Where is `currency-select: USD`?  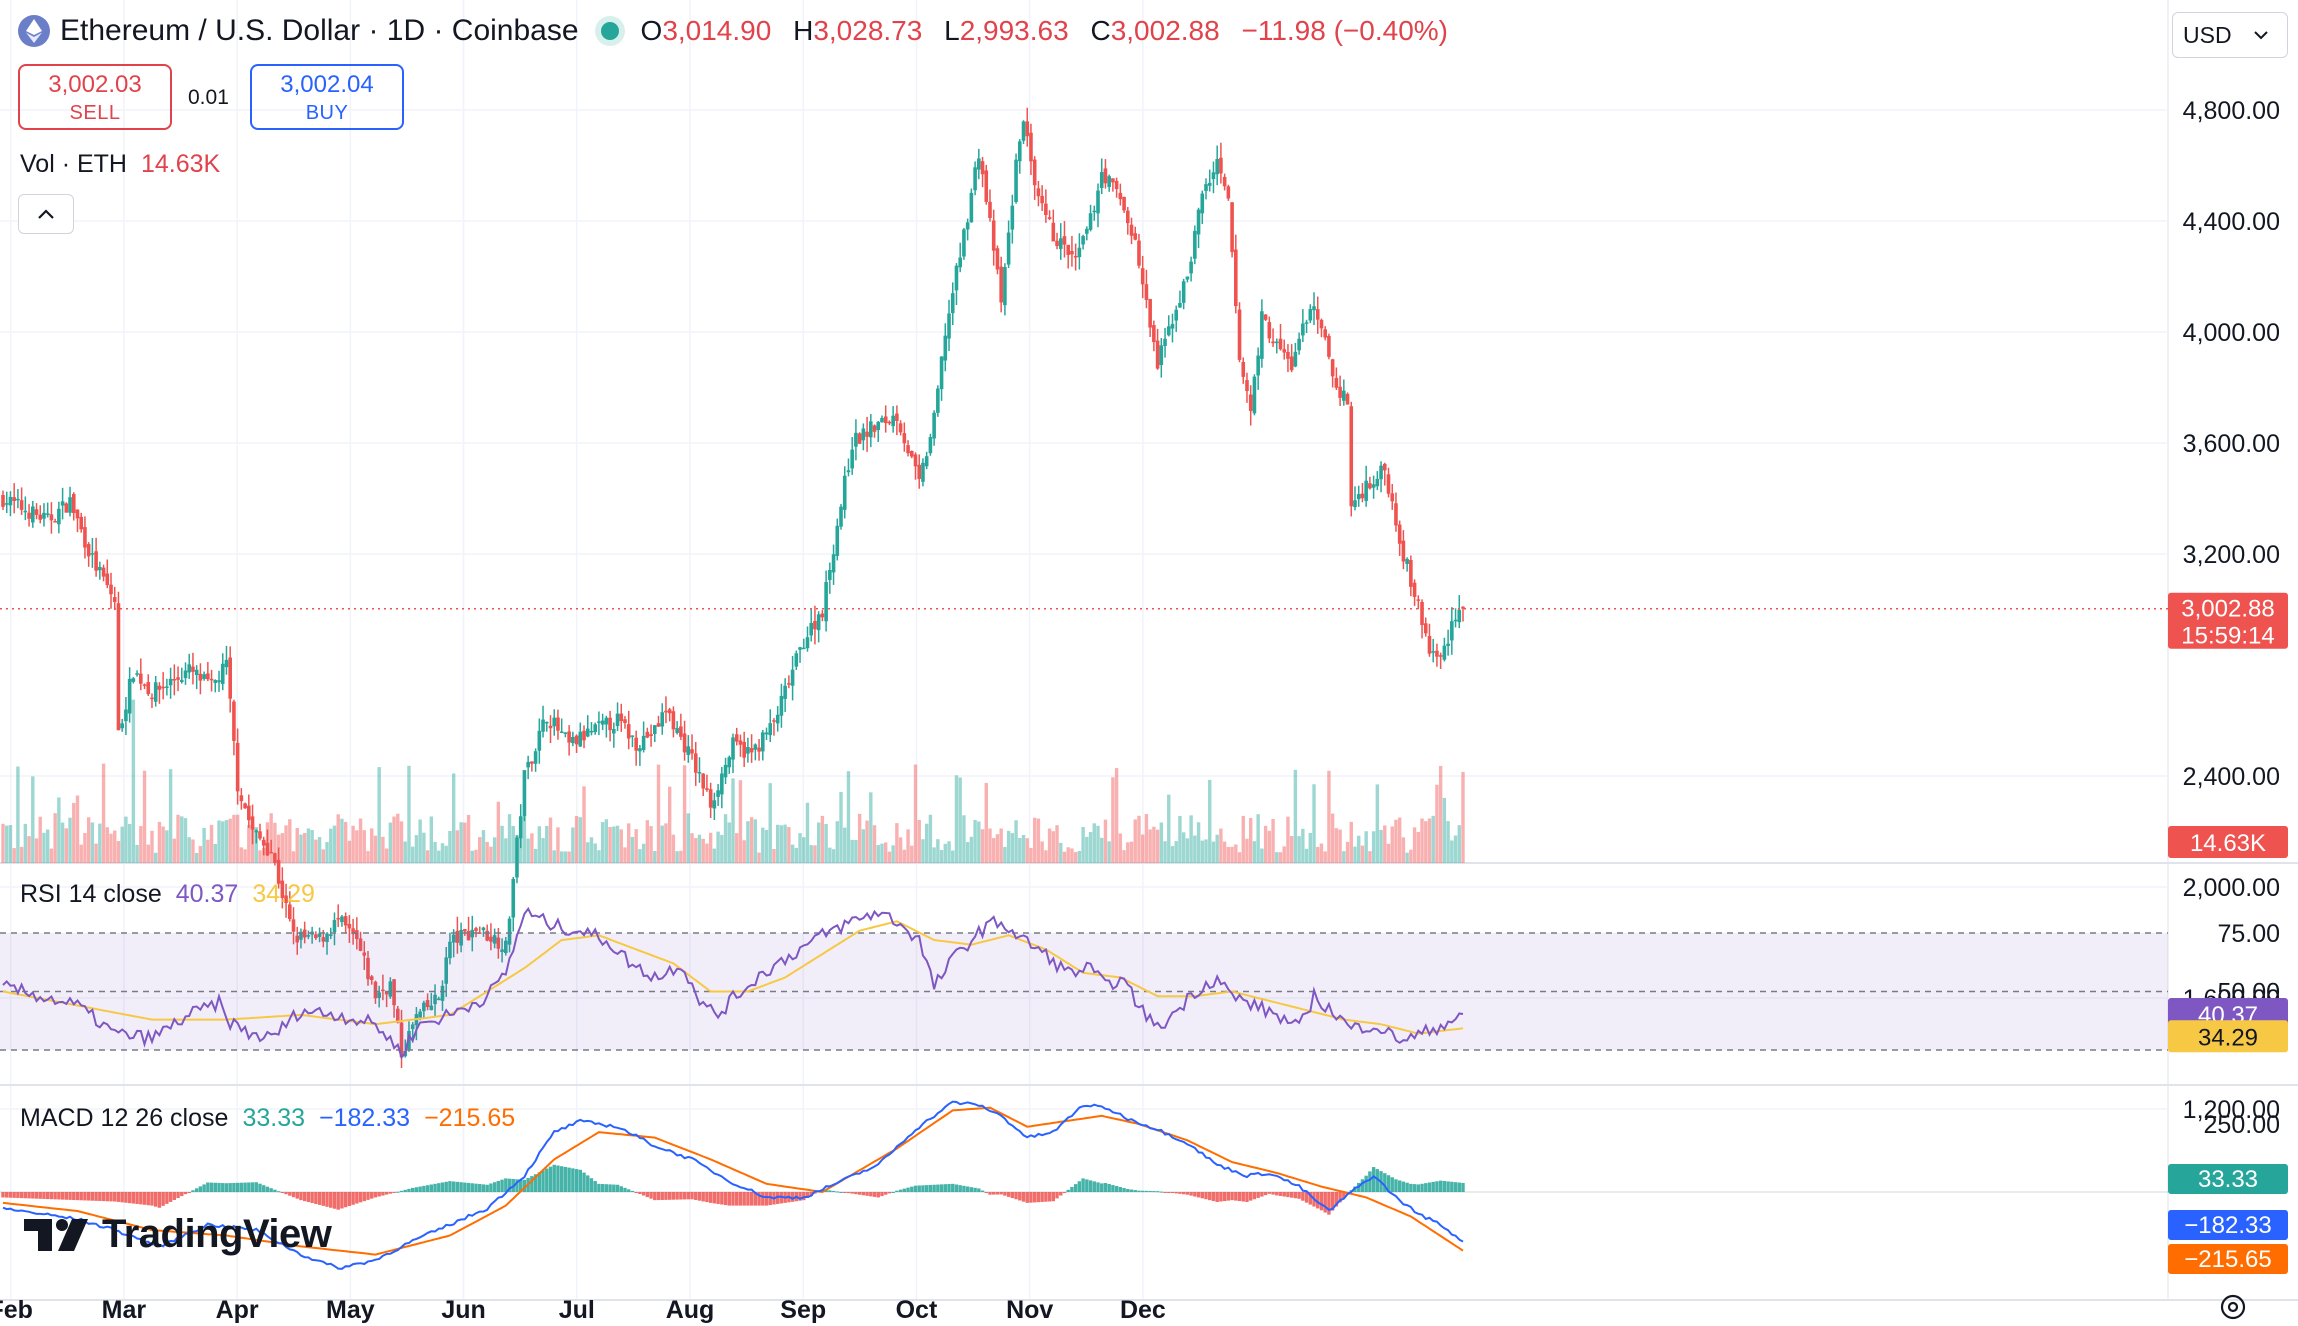 currency-select: USD is located at coordinates (2230, 35).